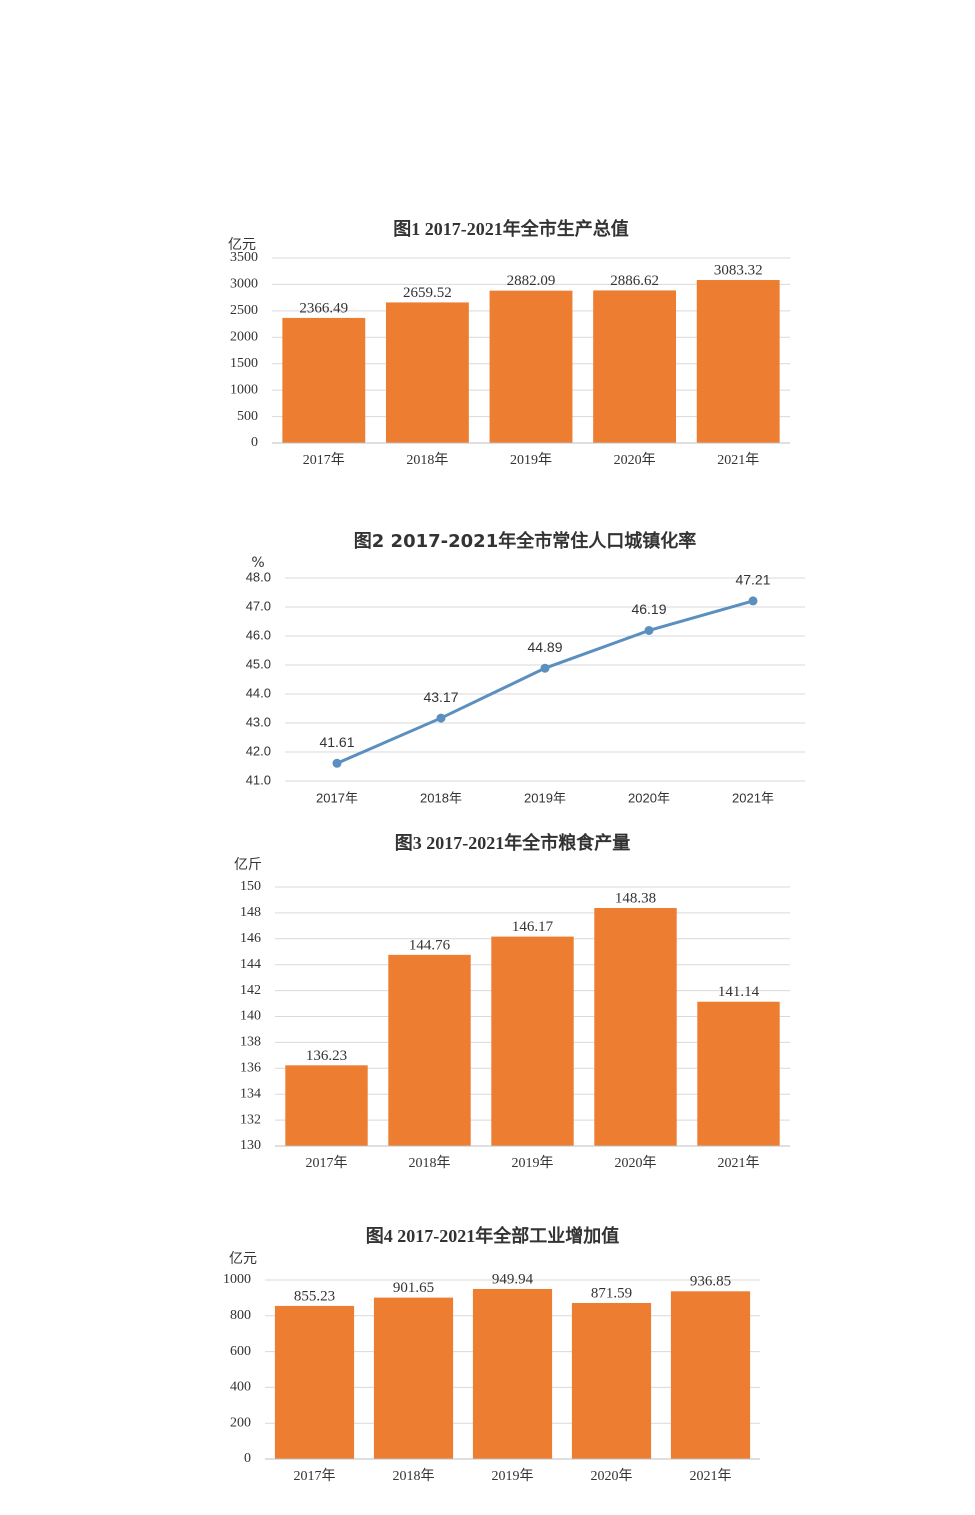  I want to click on chart-title: 图1 2017-2021年全市生产总值, so click(511, 228).